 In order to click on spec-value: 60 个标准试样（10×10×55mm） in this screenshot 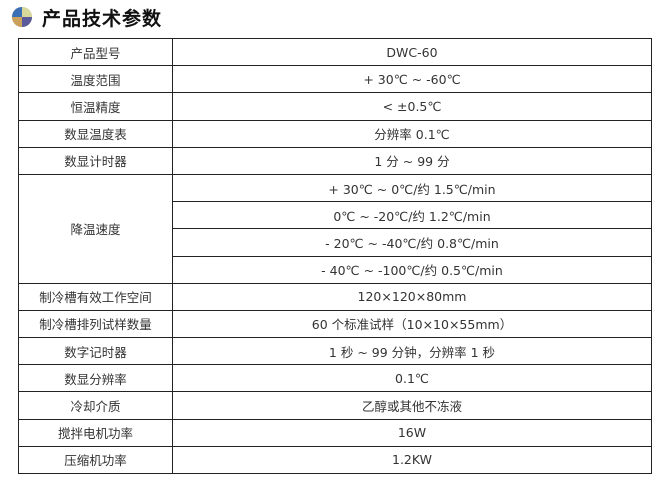, I will do `click(412, 324)`.